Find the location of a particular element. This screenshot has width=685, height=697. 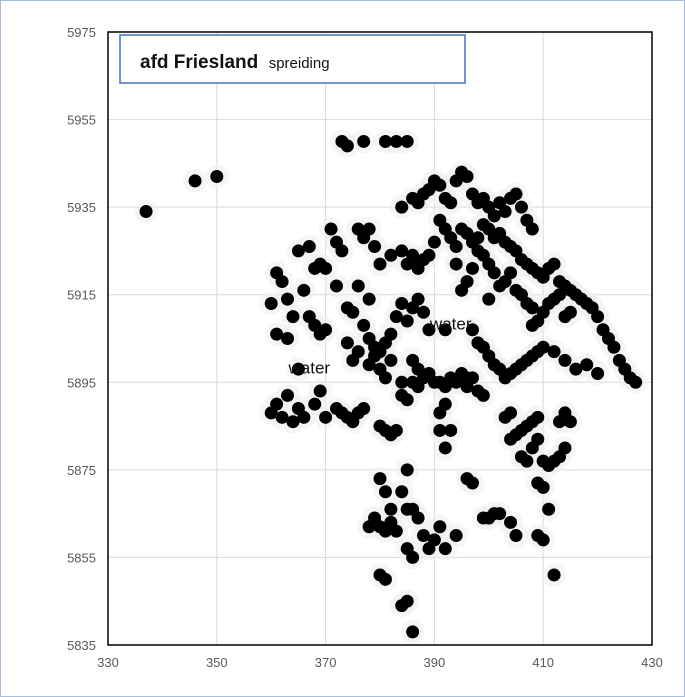

y-tick-label: 5935 is located at coordinates (81, 207).